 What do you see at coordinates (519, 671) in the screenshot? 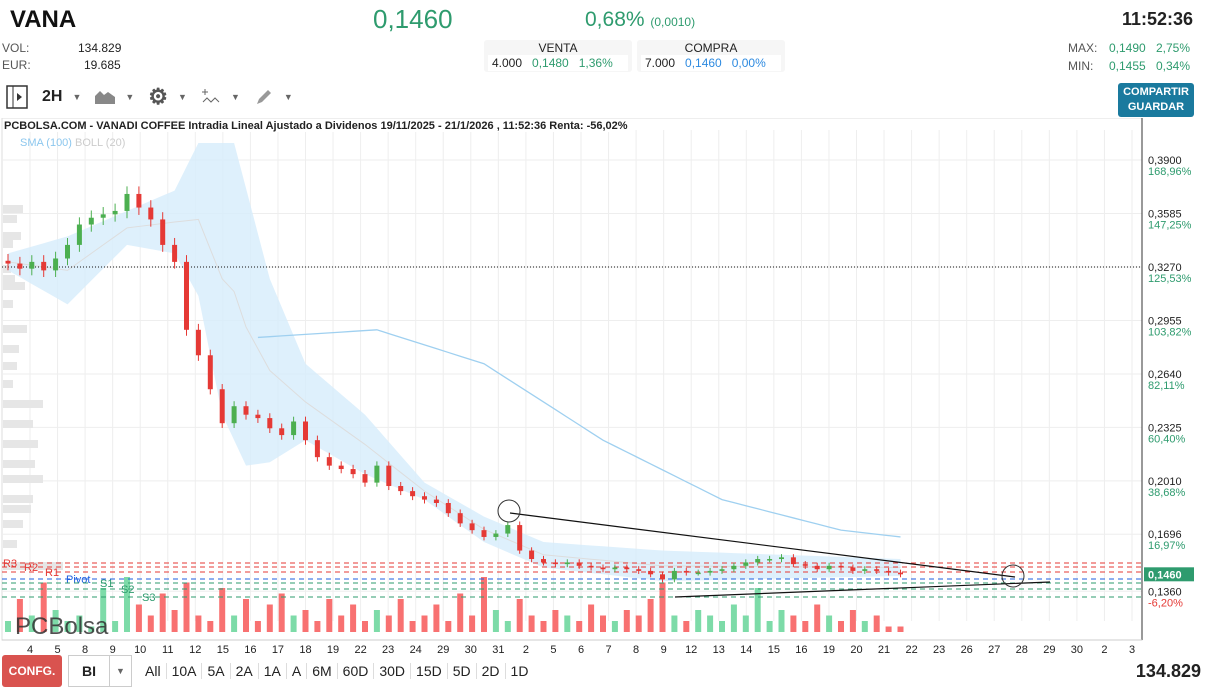
I see `timeframe-1d: 1D` at bounding box center [519, 671].